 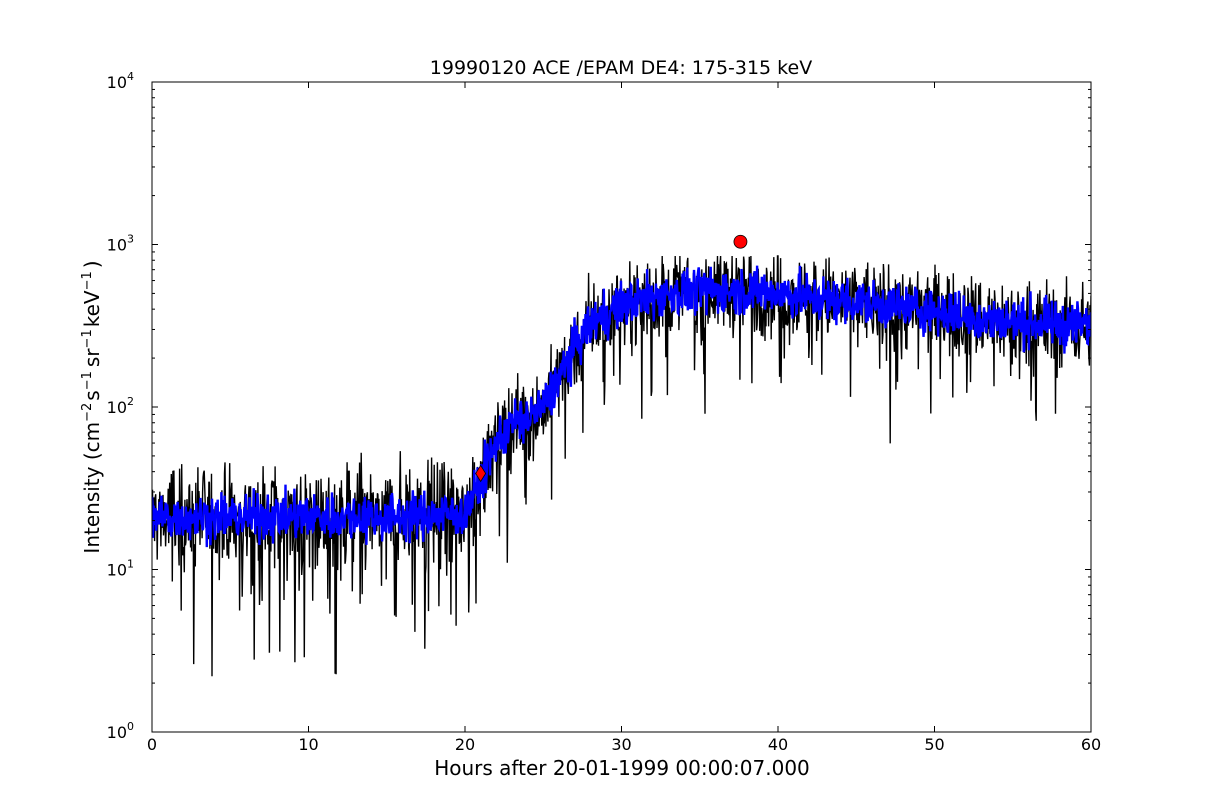 I want to click on x-tick-label: 40, so click(x=778, y=744).